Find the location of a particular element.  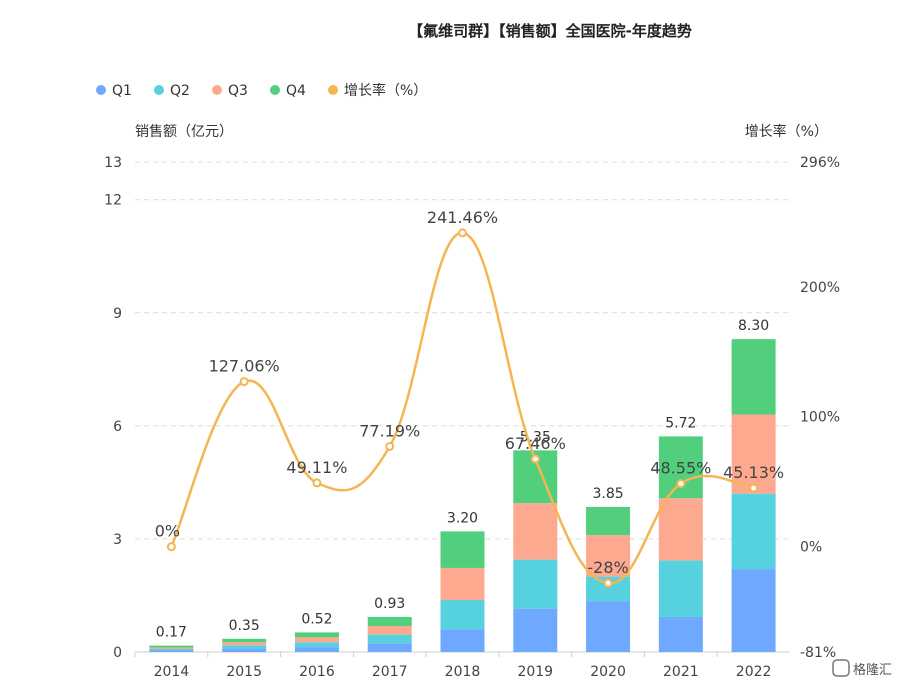

total-label-2020: 3.85 is located at coordinates (607, 494).